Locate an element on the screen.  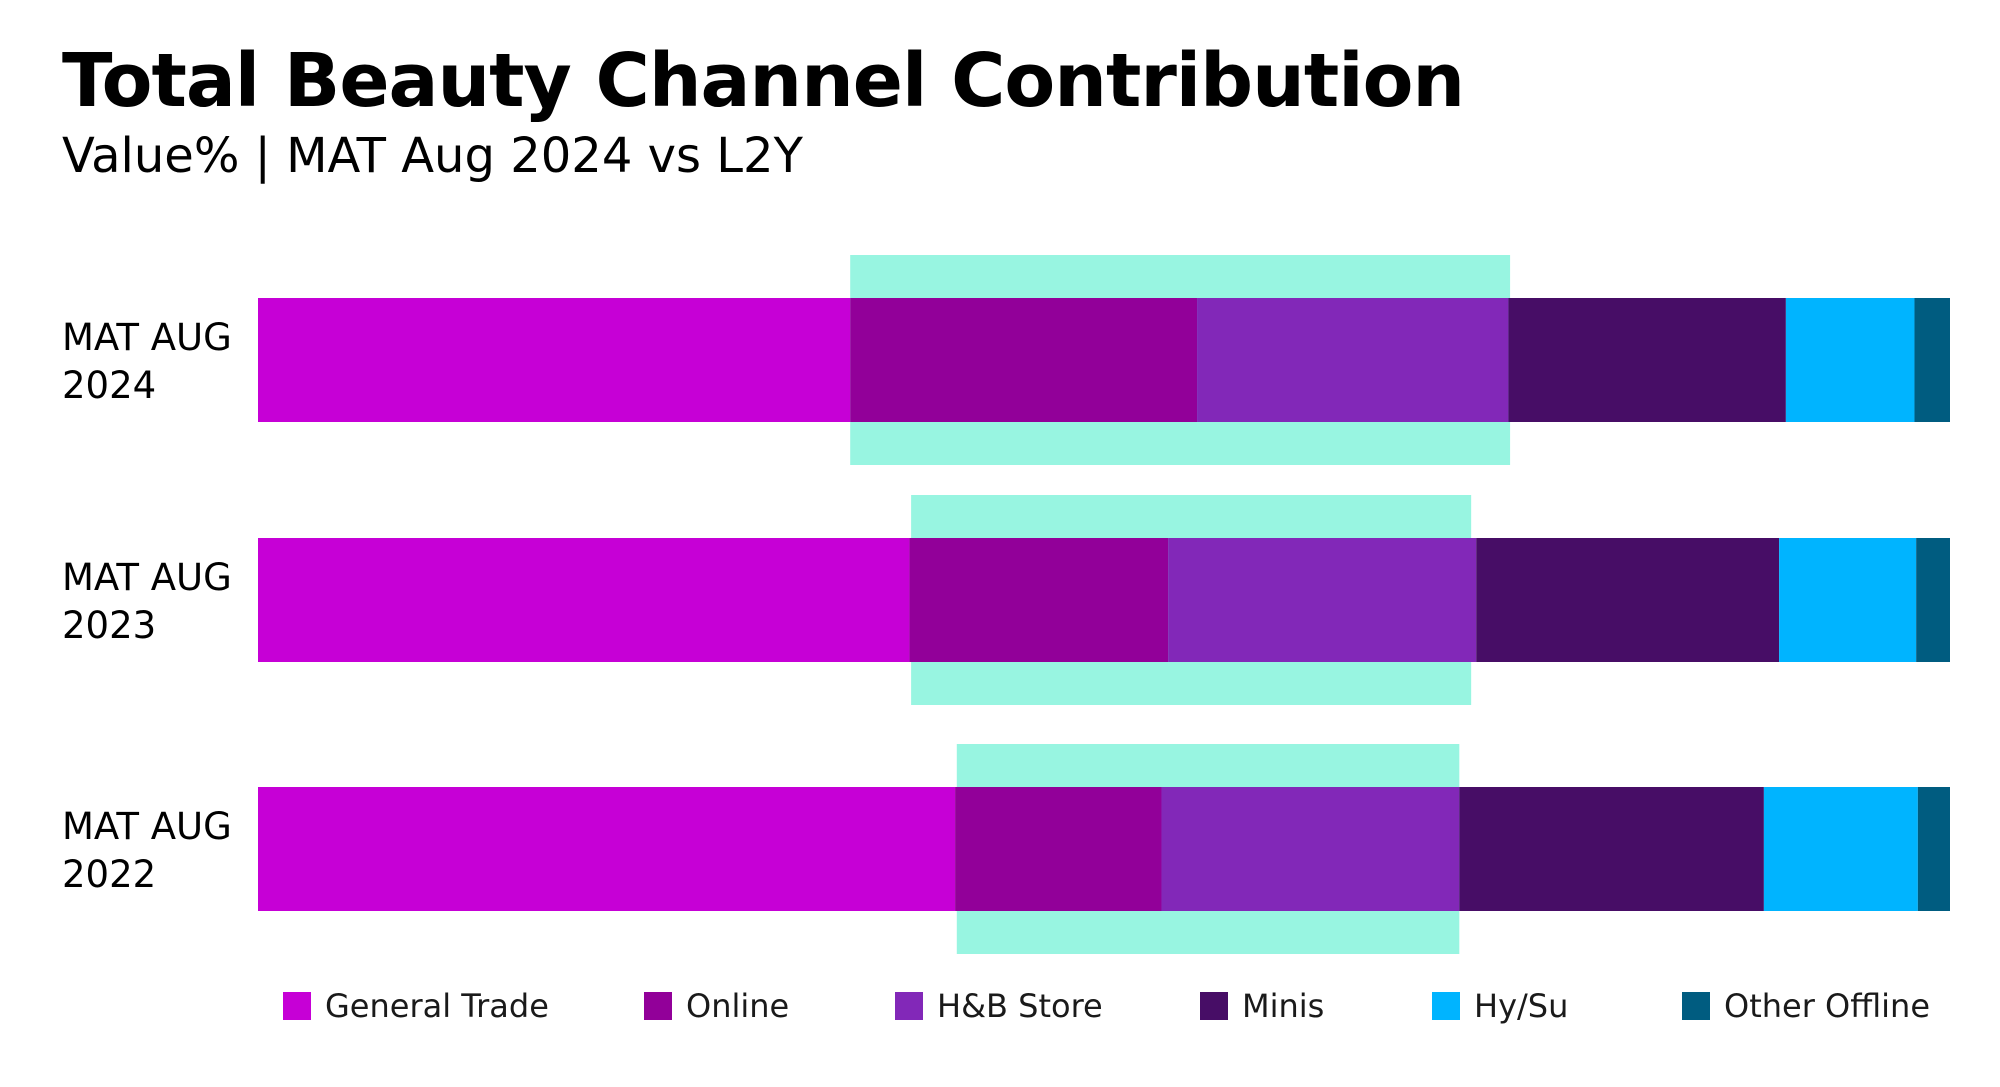
category-labels: MAT AUG 2024 MAT AUG 2023 MAT AUG 2022 is located at coordinates (147, 606).